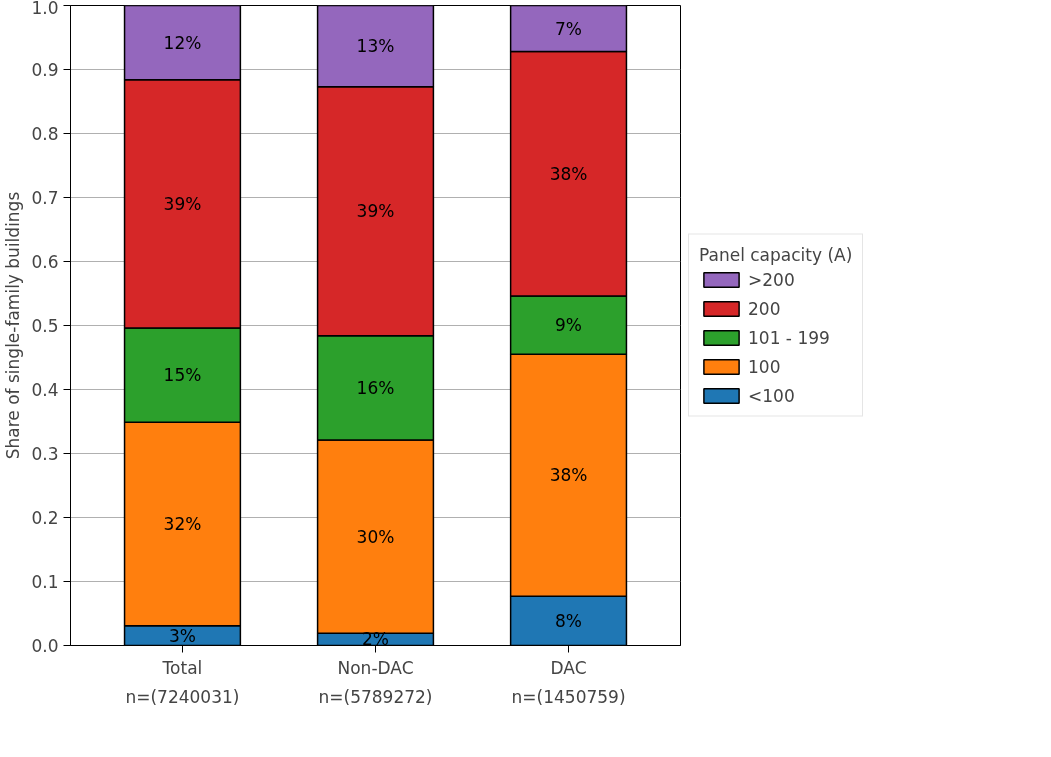 This screenshot has height=757, width=1051. Describe the element at coordinates (764, 308) in the screenshot. I see `legend-label: 200` at that location.